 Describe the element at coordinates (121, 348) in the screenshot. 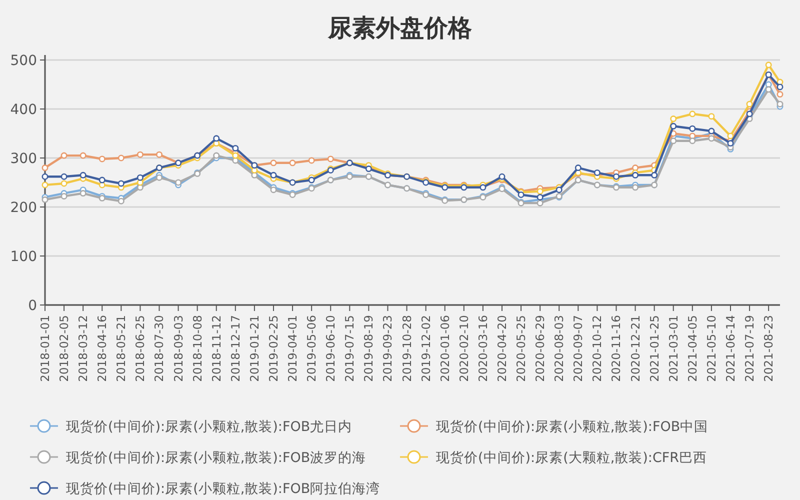

I see `x-tick-label: 2018-05-21` at that location.